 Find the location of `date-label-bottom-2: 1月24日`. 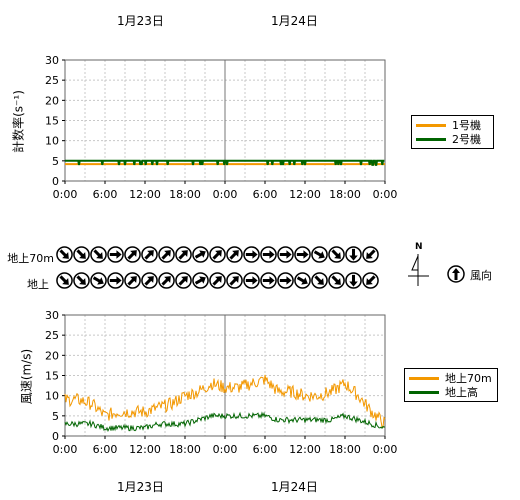

date-label-bottom-2: 1月24日 is located at coordinates (294, 487).